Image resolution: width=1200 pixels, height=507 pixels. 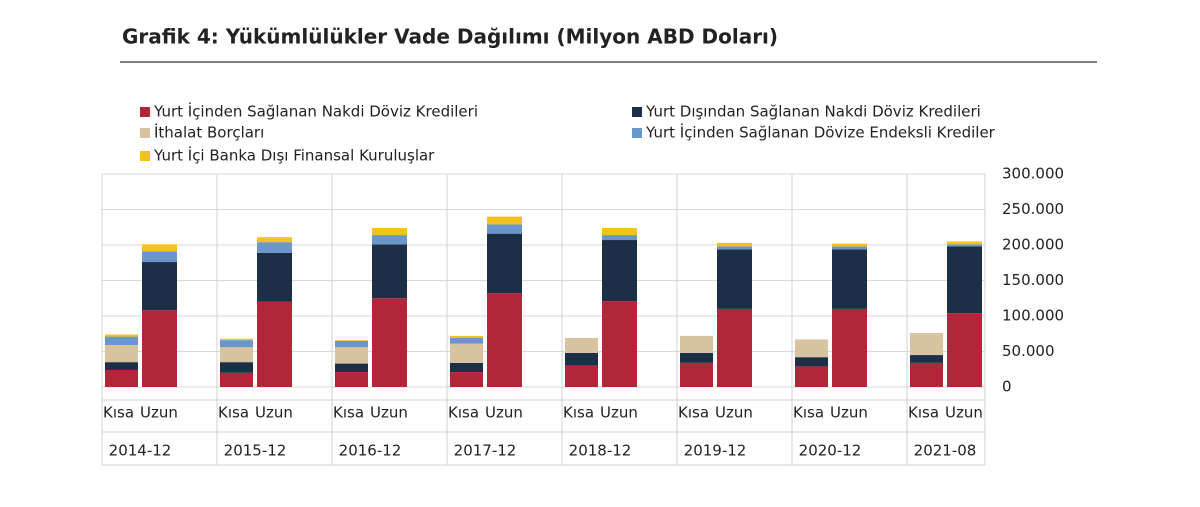 What do you see at coordinates (255, 451) in the screenshot?
I see `group-label: 2015-12` at bounding box center [255, 451].